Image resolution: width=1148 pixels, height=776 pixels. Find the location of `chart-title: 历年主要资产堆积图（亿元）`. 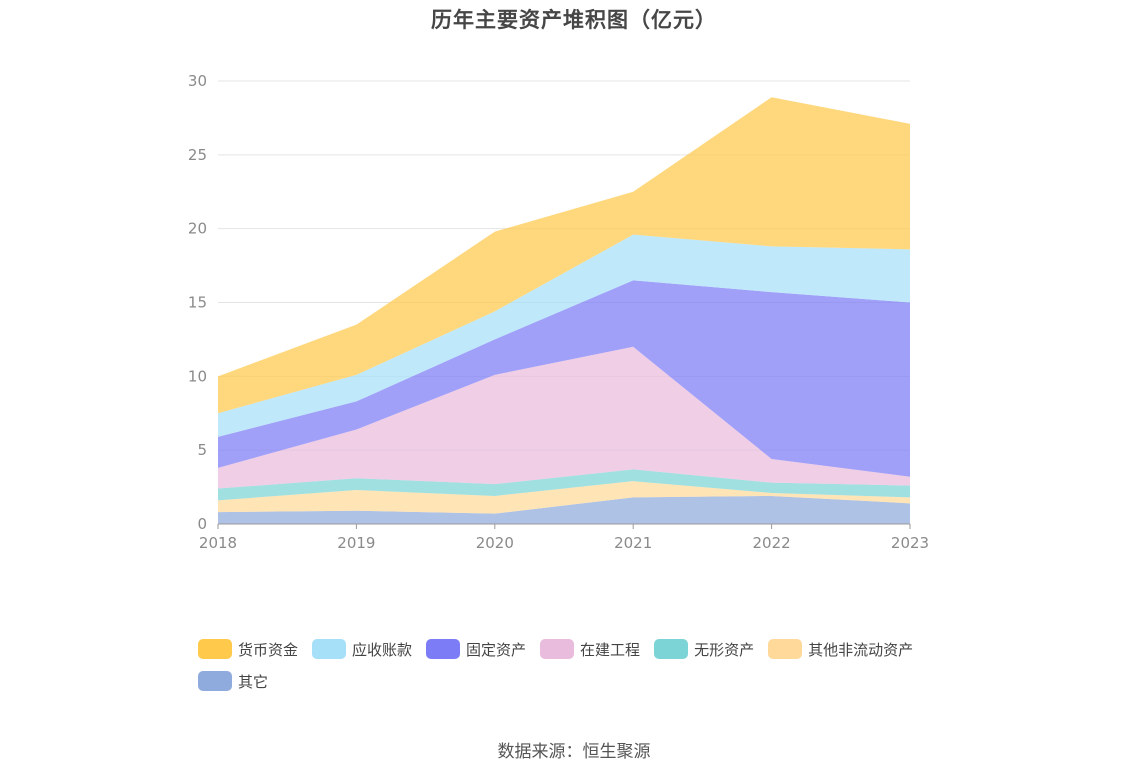

chart-title: 历年主要资产堆积图（亿元） is located at coordinates (574, 20).